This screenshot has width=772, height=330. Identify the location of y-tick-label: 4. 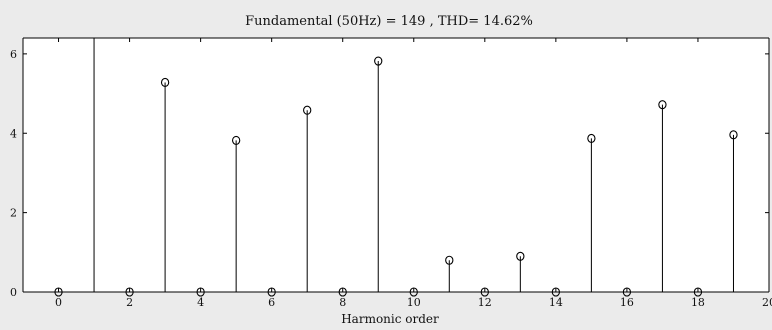
(13, 133).